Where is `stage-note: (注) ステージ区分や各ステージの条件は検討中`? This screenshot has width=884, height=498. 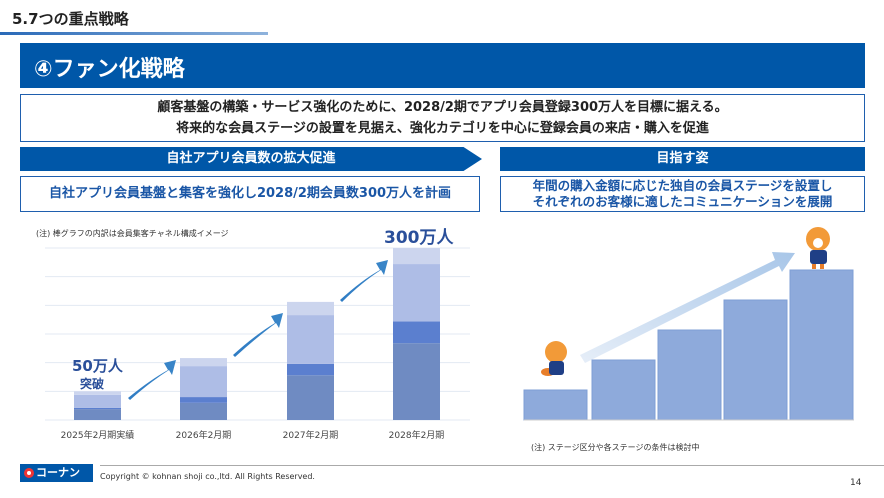
stage-note: (注) ステージ区分や各ステージの条件は検討中 is located at coordinates (615, 447).